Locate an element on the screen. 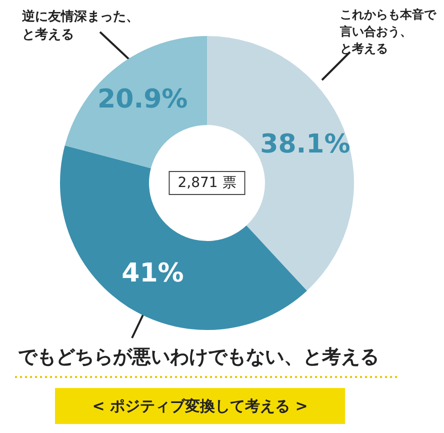 This screenshot has width=444, height=433. data-label: 41% is located at coordinates (153, 273).